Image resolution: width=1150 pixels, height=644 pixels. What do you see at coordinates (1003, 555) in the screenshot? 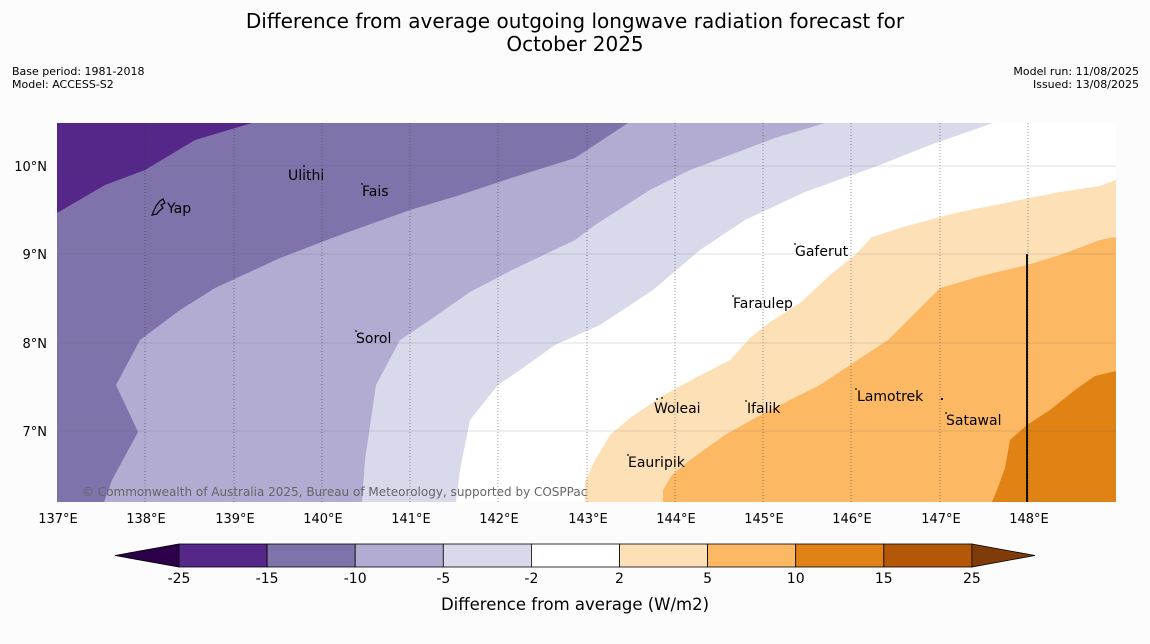
I see `colorbar-extend-high` at bounding box center [1003, 555].